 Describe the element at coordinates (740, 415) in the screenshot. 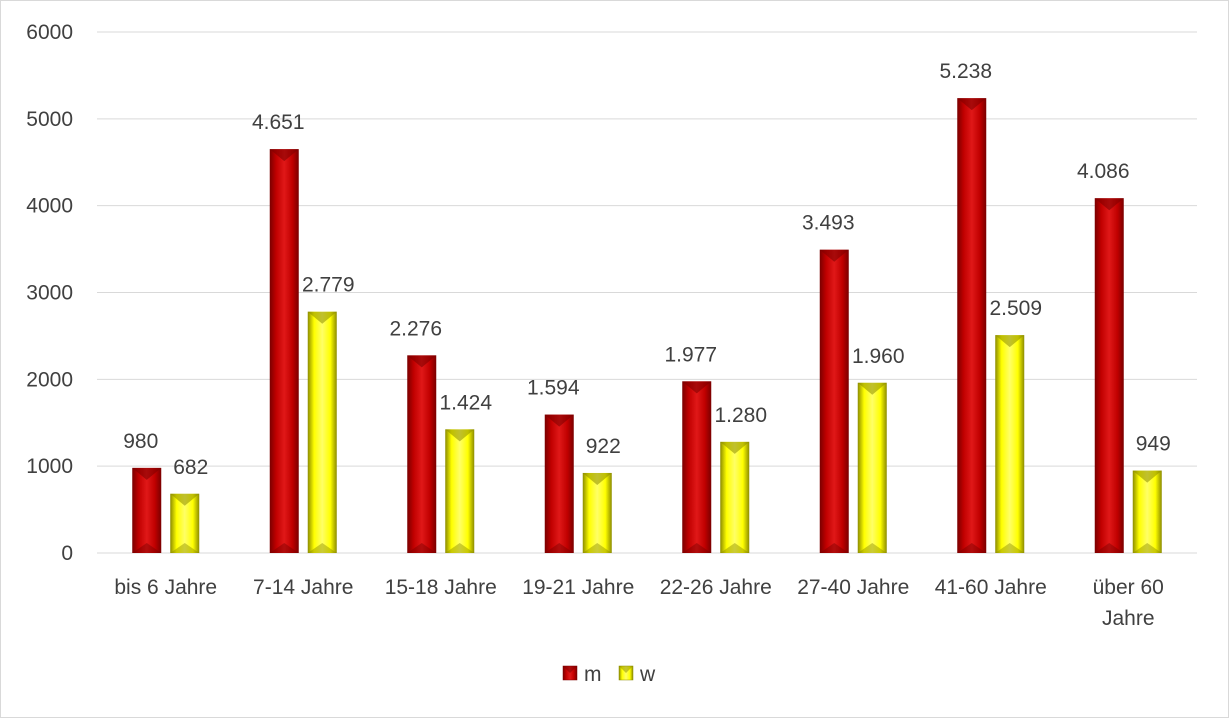

I see `data-label-w: 1.280` at that location.